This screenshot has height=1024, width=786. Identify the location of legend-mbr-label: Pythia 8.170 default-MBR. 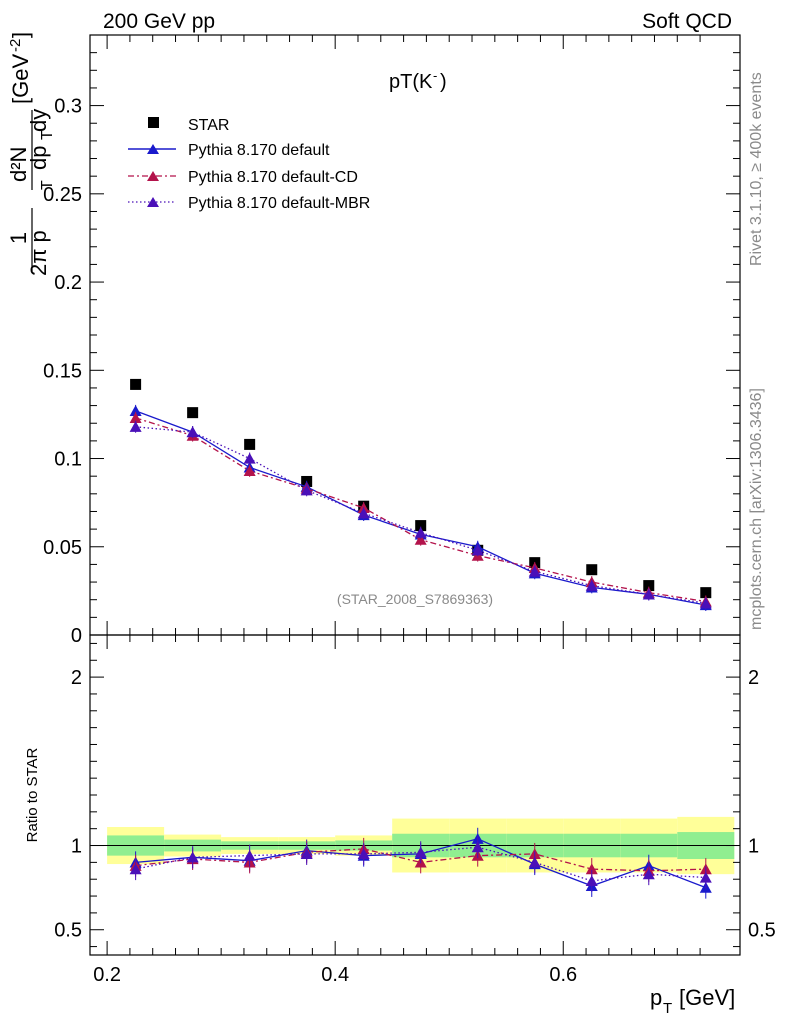
(279, 203).